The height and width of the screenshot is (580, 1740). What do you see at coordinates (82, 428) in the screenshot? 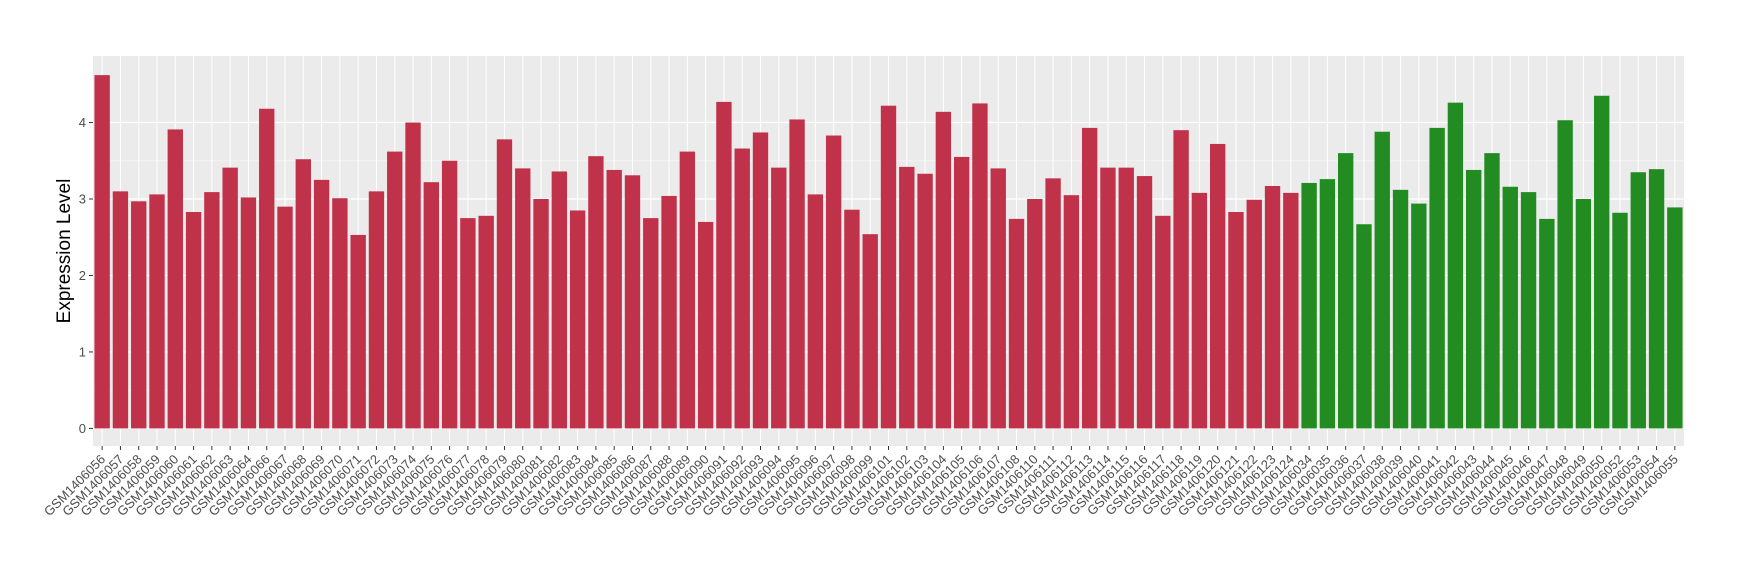
I see `y-tick-label: 0` at bounding box center [82, 428].